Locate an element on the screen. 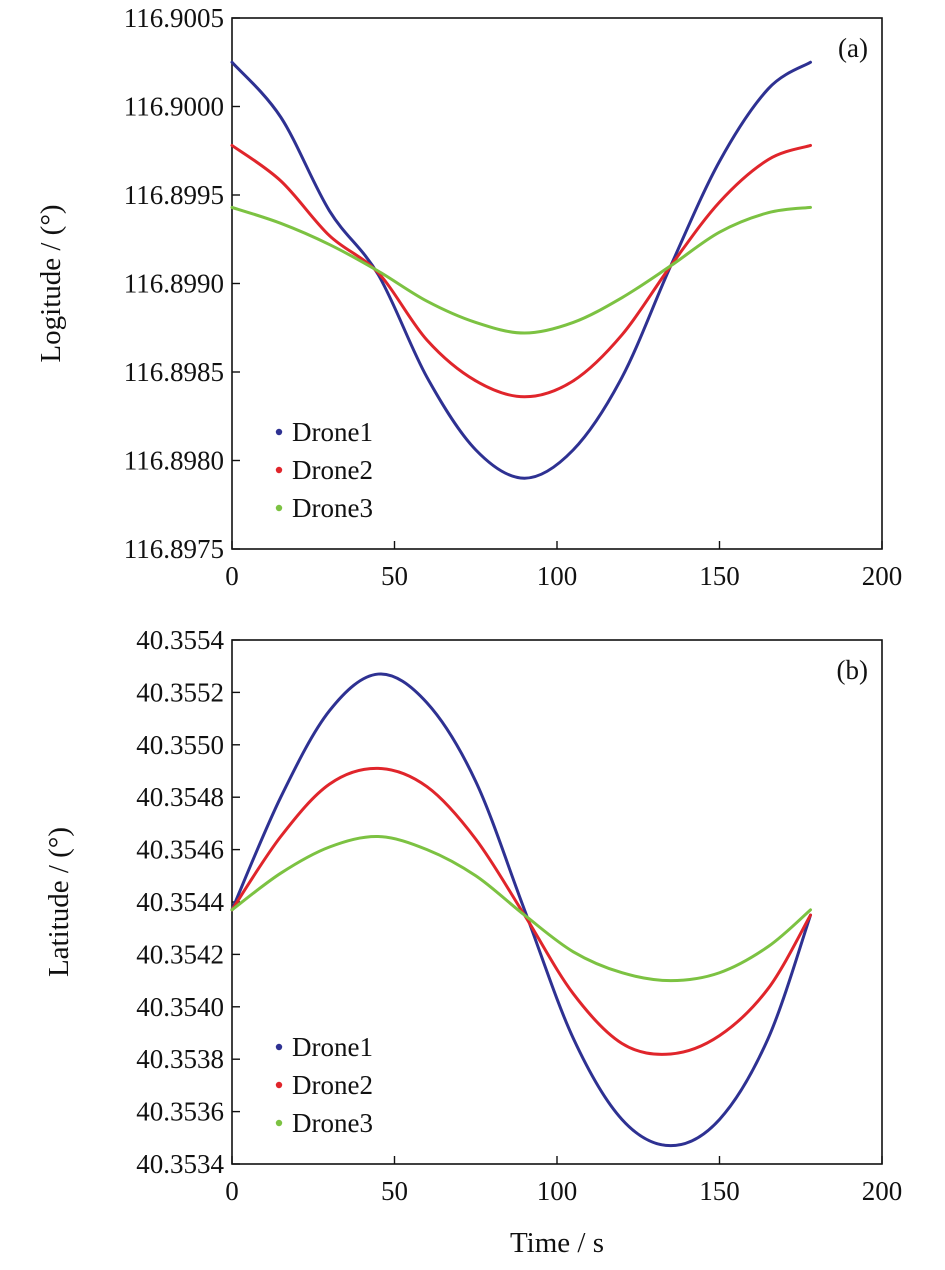 This screenshot has height=1270, width=945. y-tick-label: 116.8995 is located at coordinates (174, 195).